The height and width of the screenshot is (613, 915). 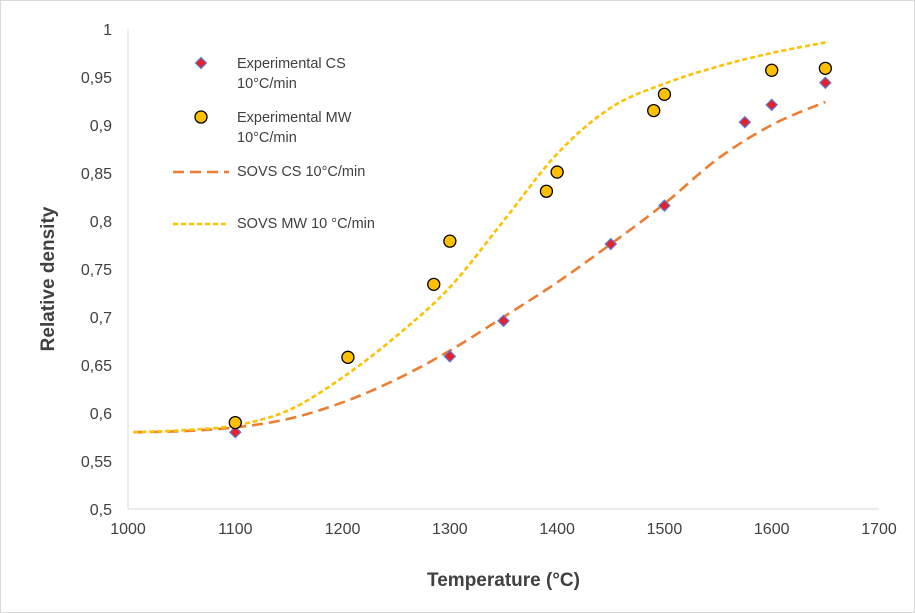 What do you see at coordinates (128, 529) in the screenshot?
I see `x-tick-label: 1000` at bounding box center [128, 529].